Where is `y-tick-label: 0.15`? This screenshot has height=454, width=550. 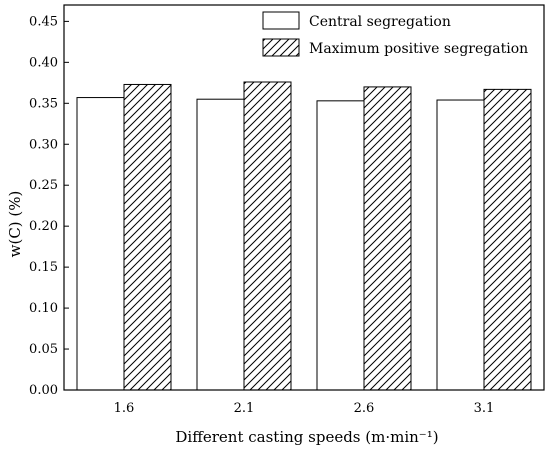 y-tick-label: 0.15 is located at coordinates (43, 267).